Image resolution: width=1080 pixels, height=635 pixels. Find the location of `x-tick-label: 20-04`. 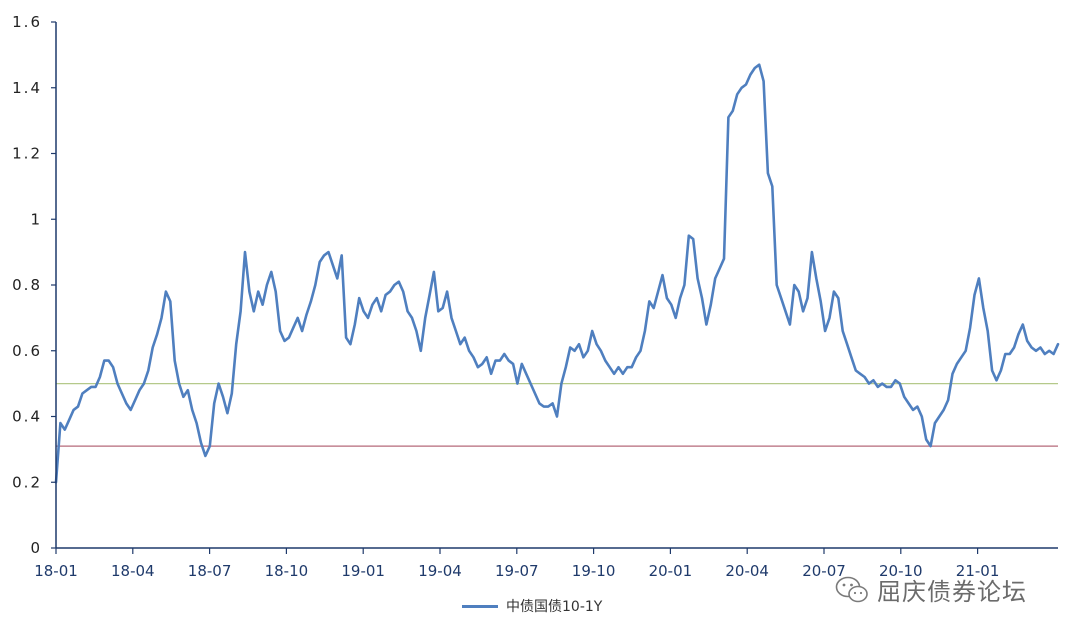

x-tick-label: 20-04 is located at coordinates (747, 571).